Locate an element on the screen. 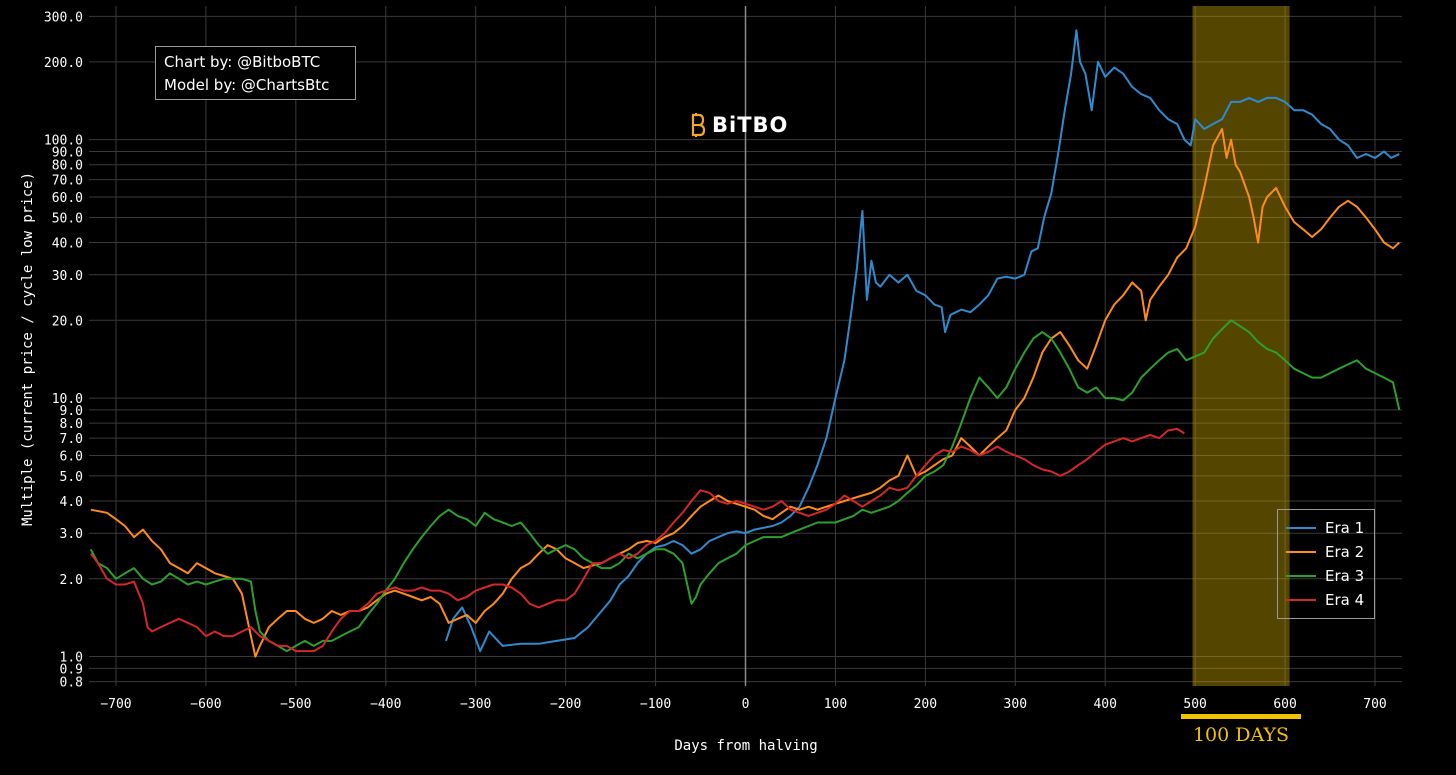 The height and width of the screenshot is (775, 1456). legend-label-era-3: Era 3 is located at coordinates (1345, 576).